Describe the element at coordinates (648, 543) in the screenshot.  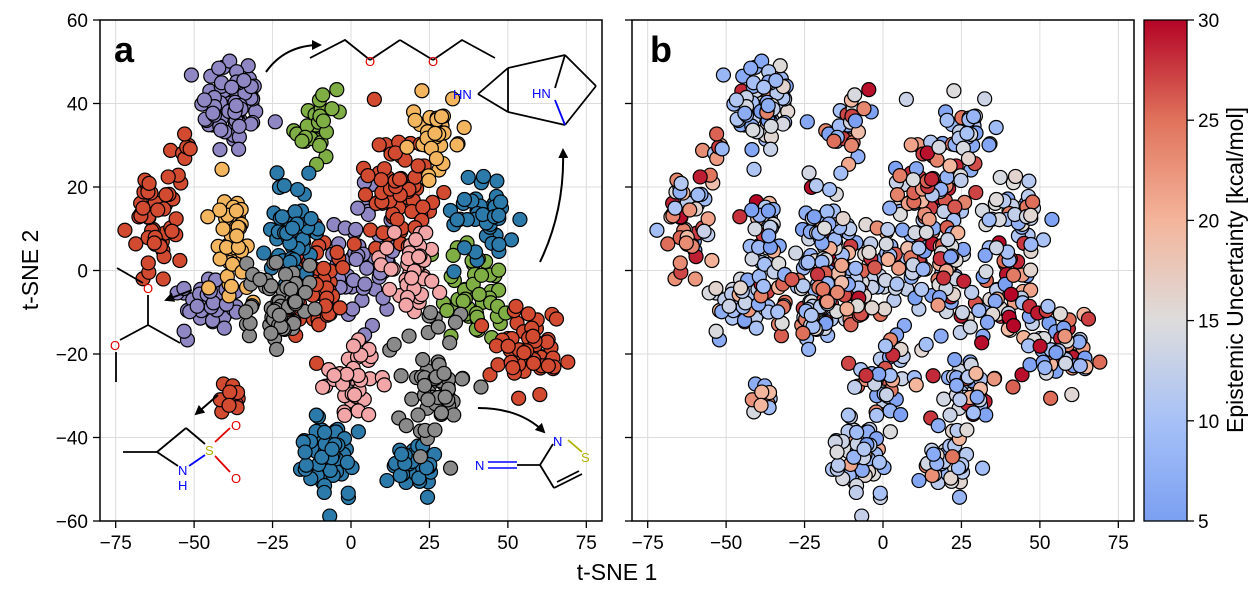
I see `x-tick-label: −75` at that location.